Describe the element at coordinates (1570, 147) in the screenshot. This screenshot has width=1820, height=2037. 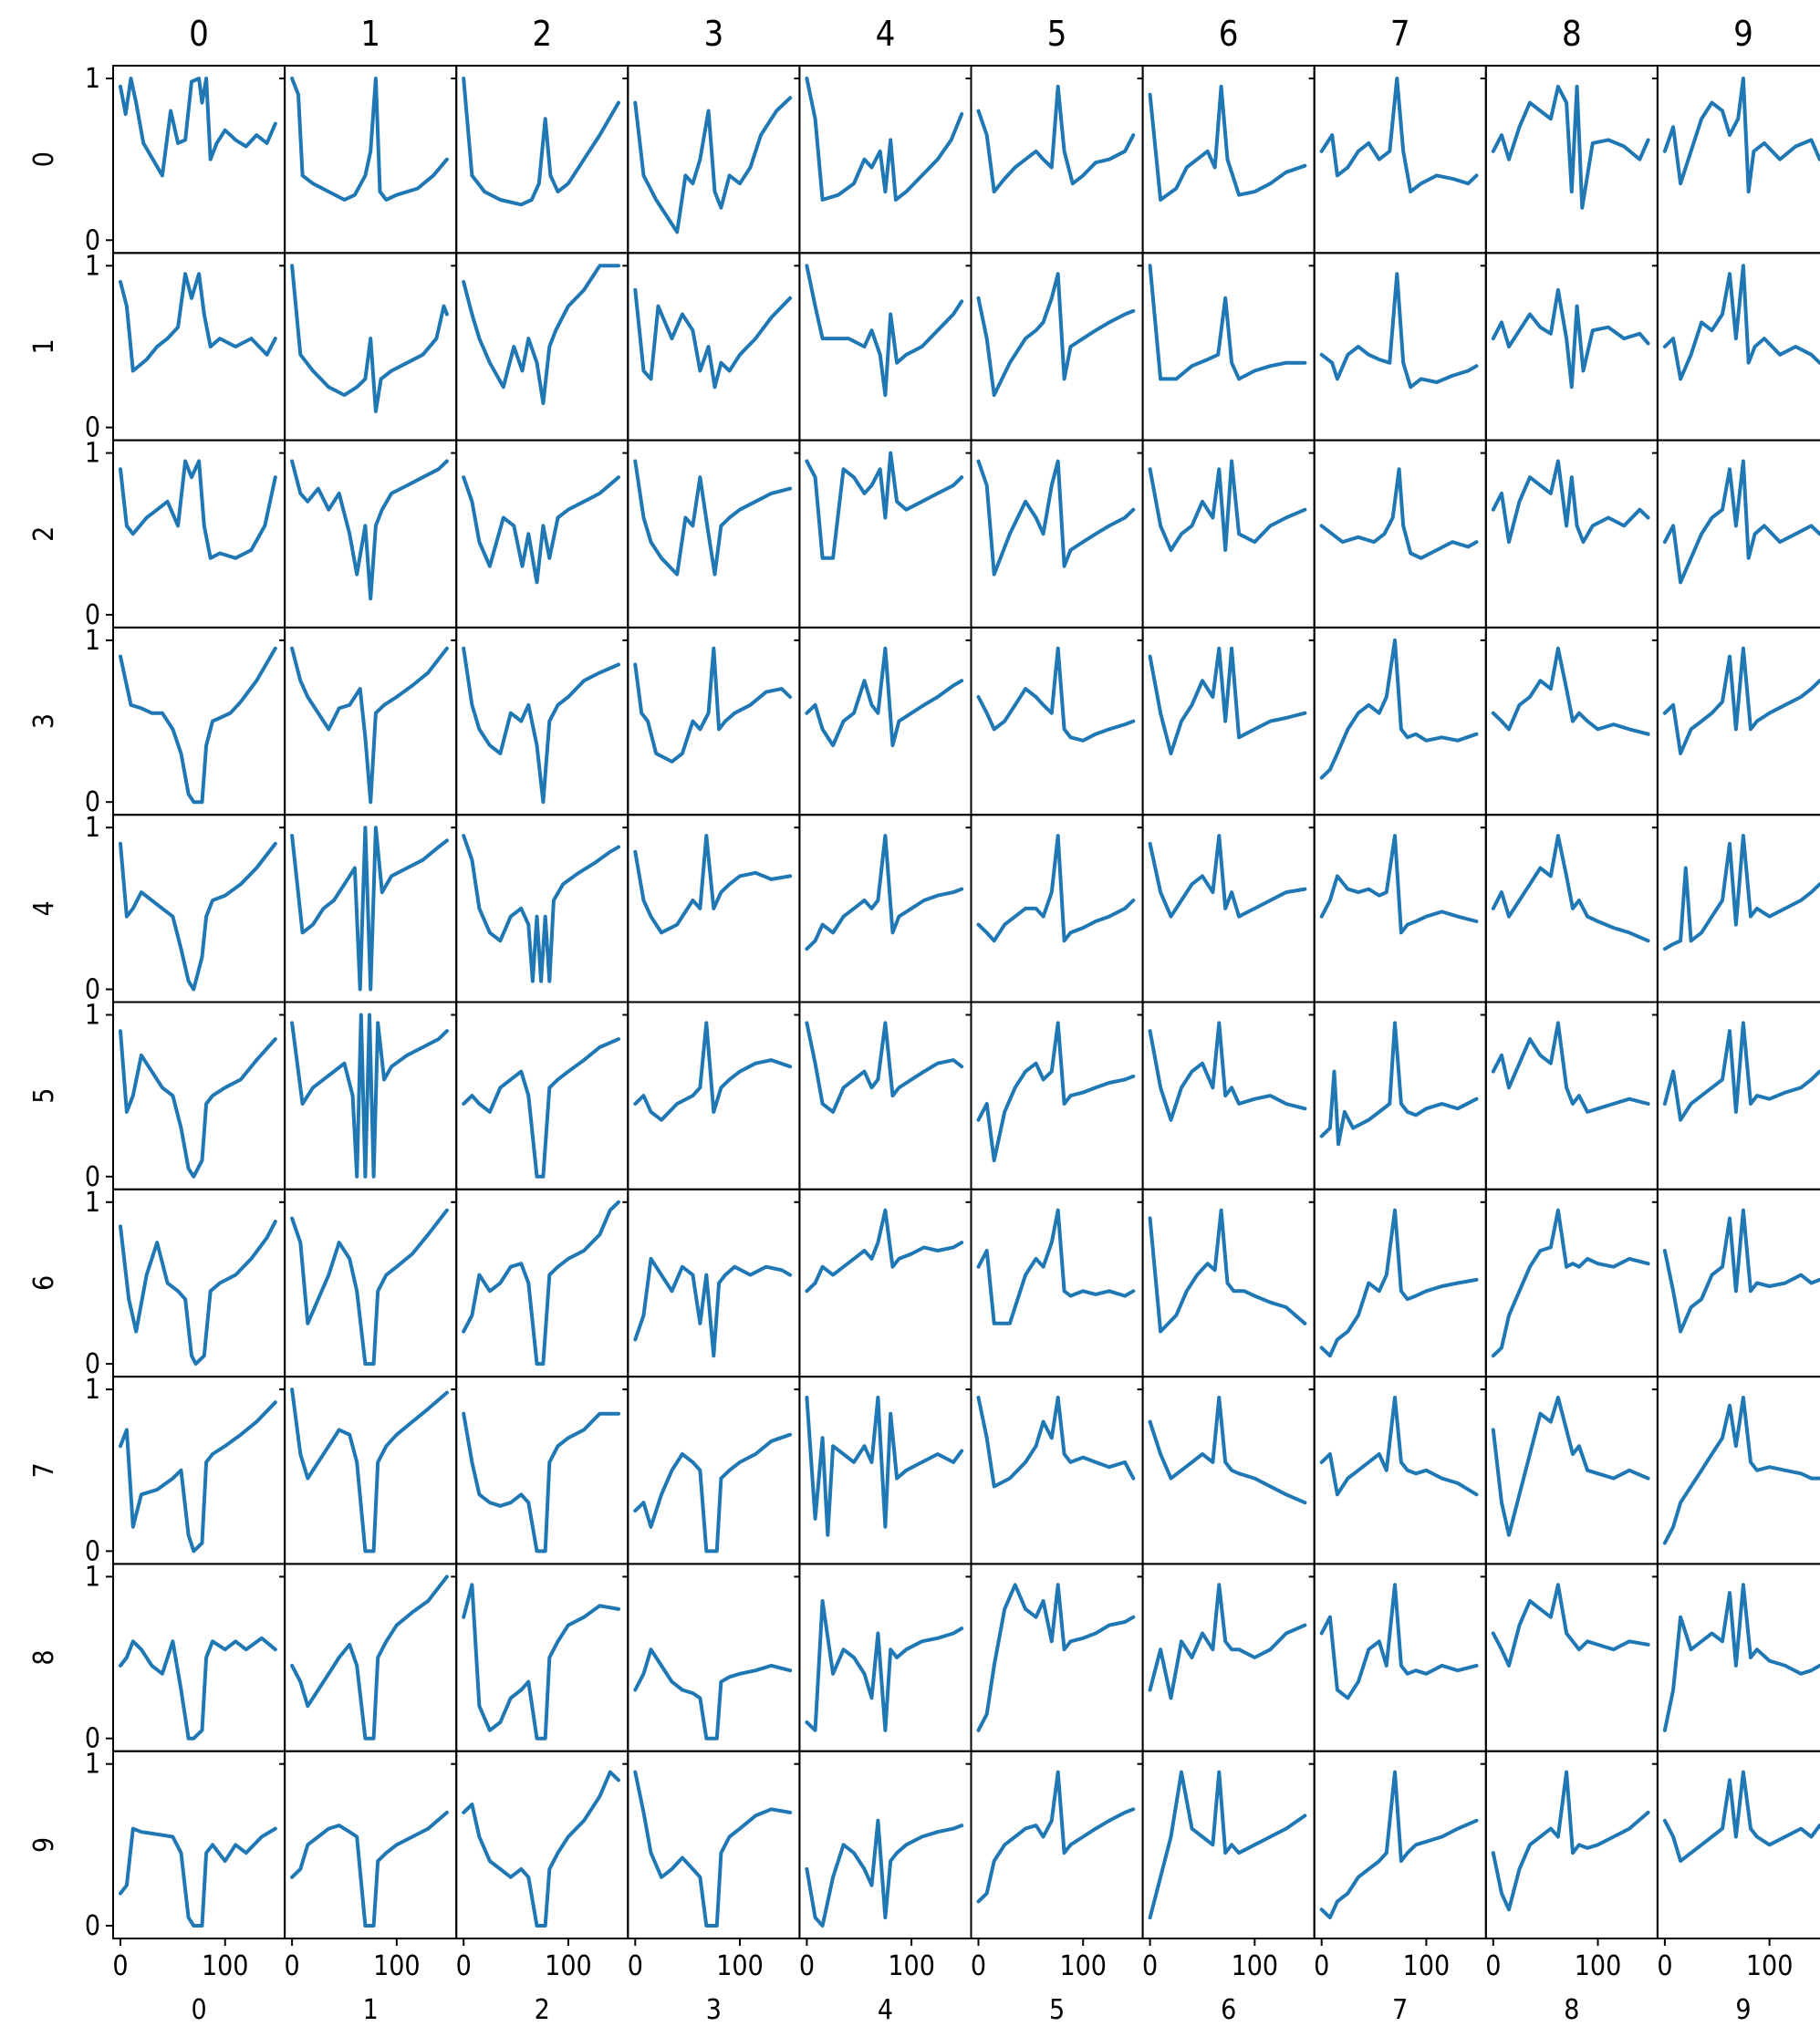
I see `series-line-r0-c8` at that location.